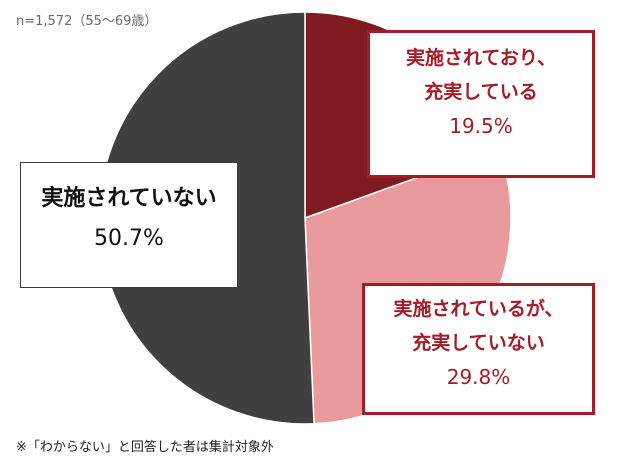  I want to click on sample-size-note: n=1,572（55～69歳）, so click(87, 21).